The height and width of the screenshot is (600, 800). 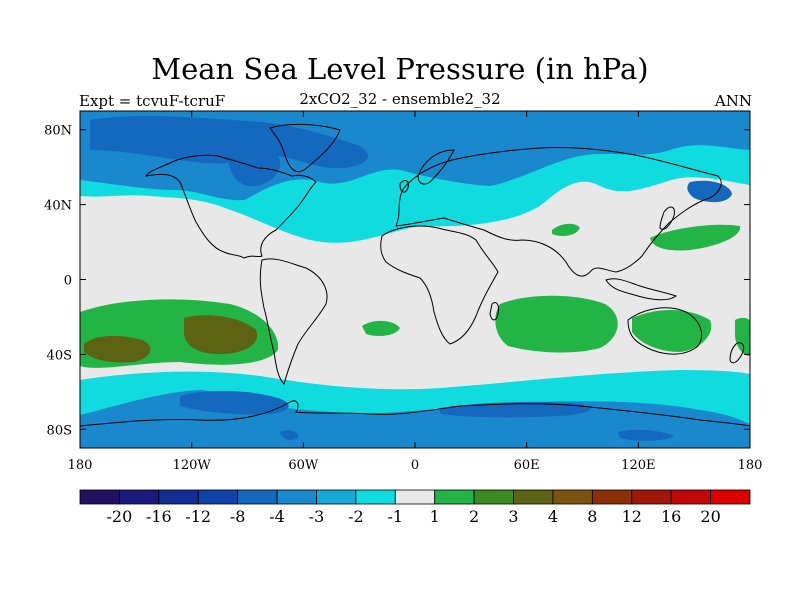 What do you see at coordinates (230, 206) in the screenshot?
I see `coast-north-america` at bounding box center [230, 206].